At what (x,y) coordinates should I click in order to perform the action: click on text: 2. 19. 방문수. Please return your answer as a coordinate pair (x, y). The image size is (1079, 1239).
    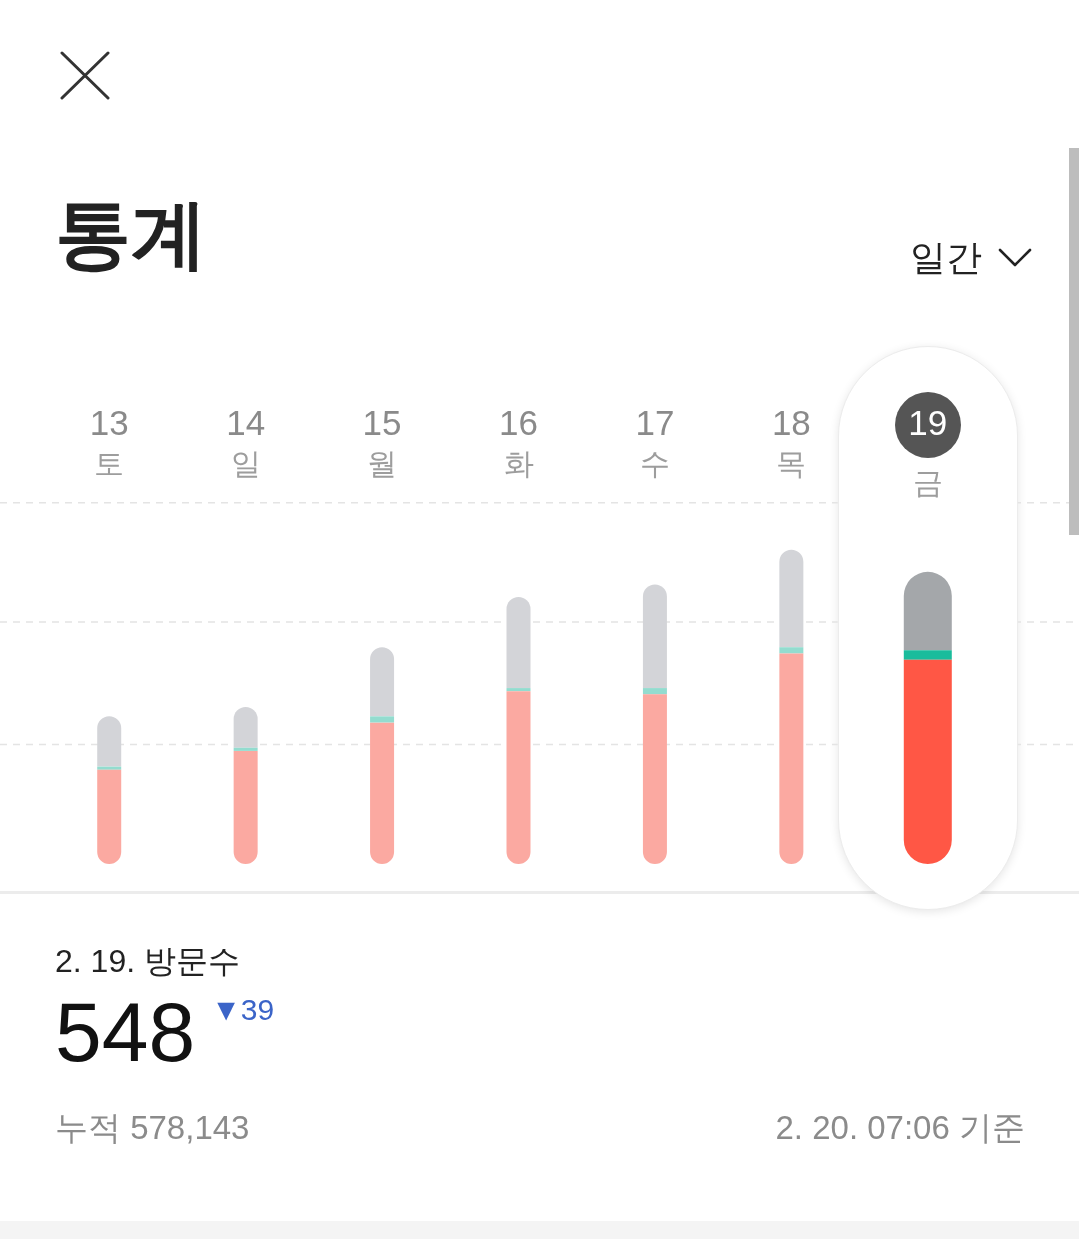
    Looking at the image, I should click on (147, 961).